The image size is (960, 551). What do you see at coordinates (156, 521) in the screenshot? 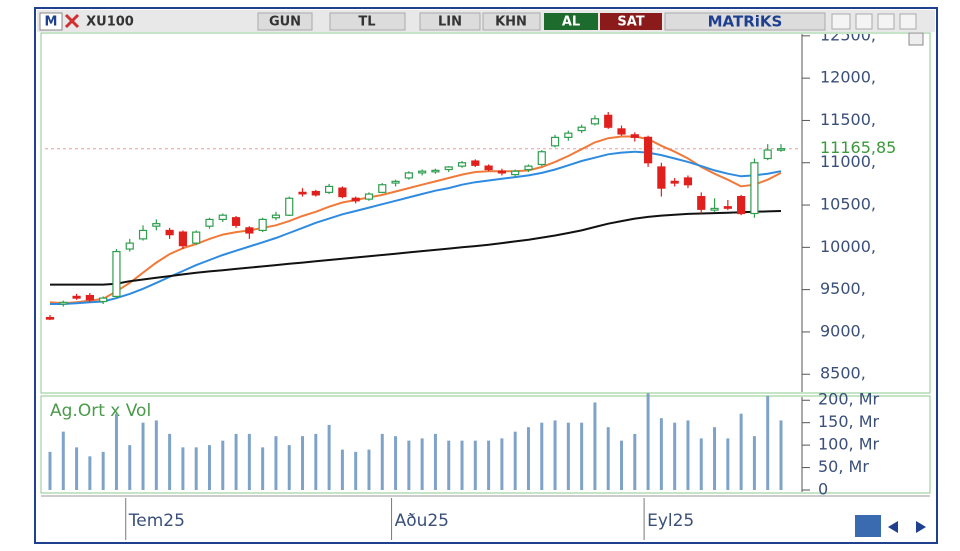
I see `x-tick-label: Tem25` at bounding box center [156, 521].